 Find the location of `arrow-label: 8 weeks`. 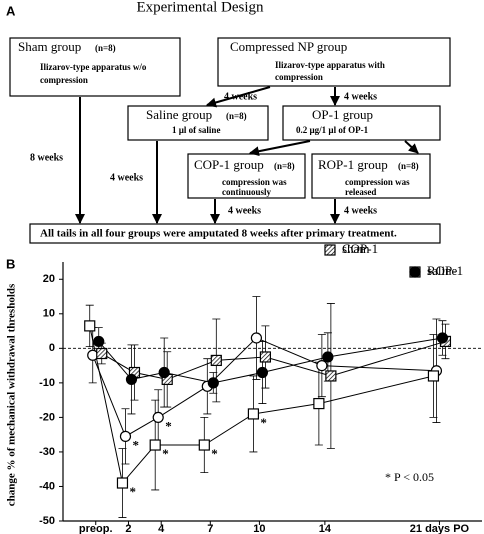

arrow-label: 8 weeks is located at coordinates (46, 157).